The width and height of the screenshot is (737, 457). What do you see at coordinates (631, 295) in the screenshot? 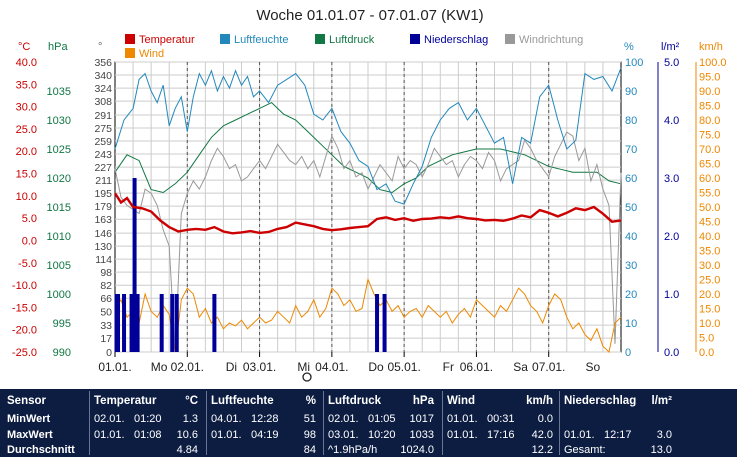
I see `tick-label-humidity: 20` at bounding box center [631, 295].